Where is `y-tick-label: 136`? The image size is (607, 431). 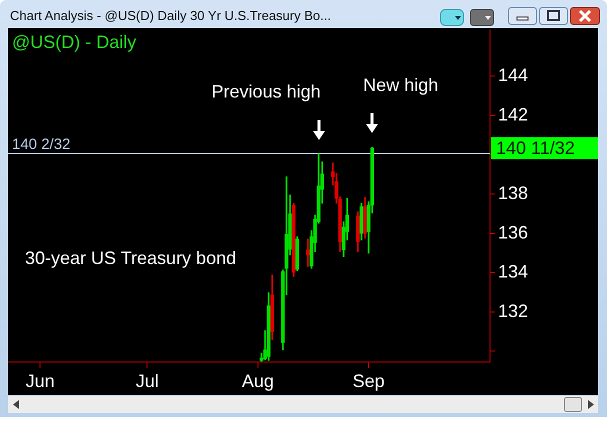 y-tick-label: 136 is located at coordinates (513, 232).